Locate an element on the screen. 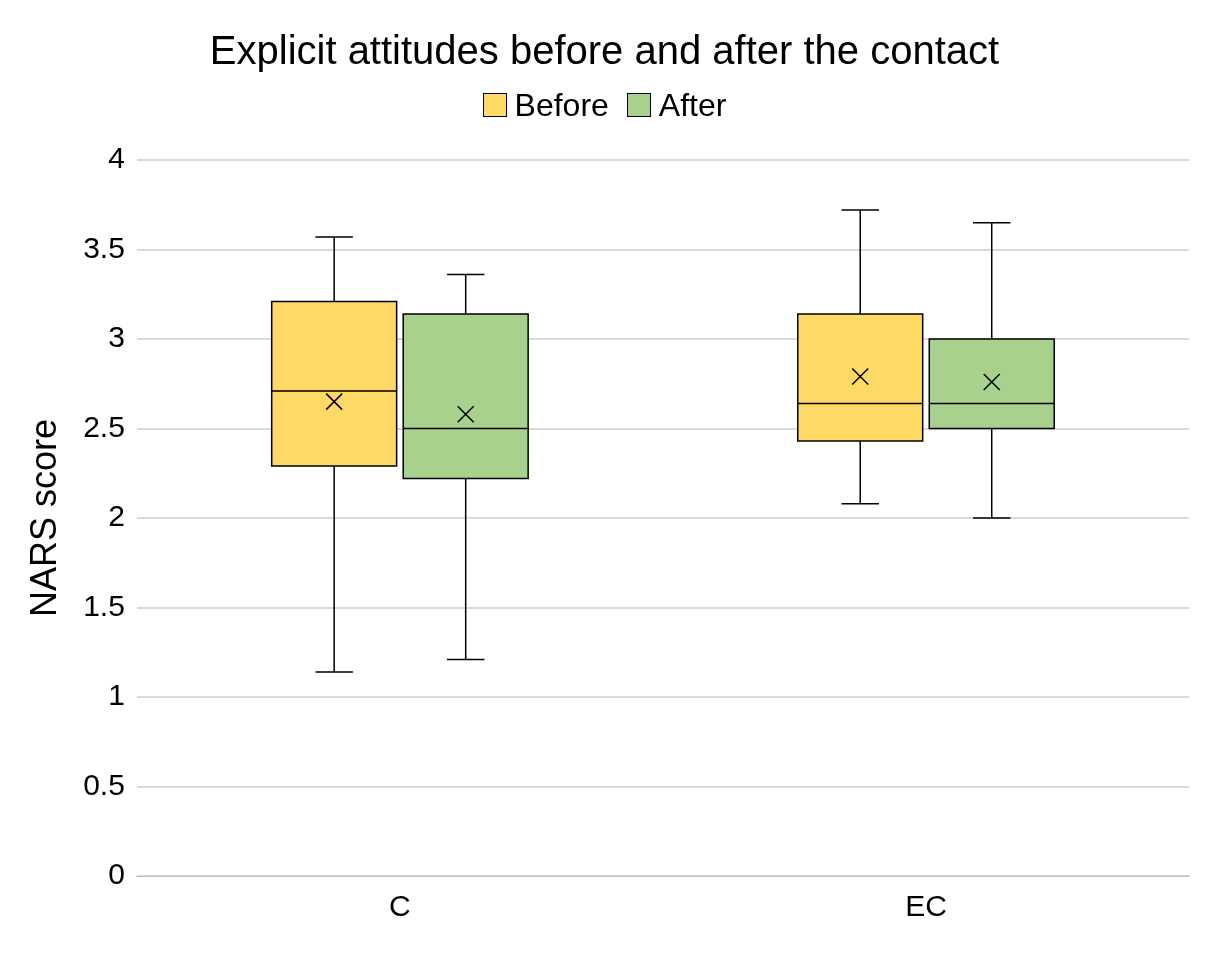 This screenshot has height=961, width=1209. y-tick-label: 3 is located at coordinates (116, 337).